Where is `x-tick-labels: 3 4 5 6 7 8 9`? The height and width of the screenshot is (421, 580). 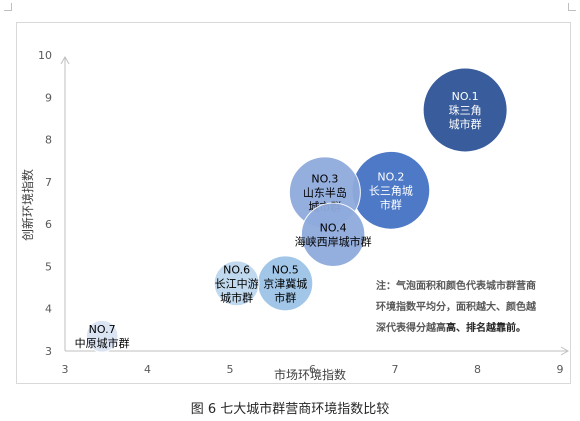
x-tick-labels: 3 4 5 6 7 8 9 is located at coordinates (313, 369).